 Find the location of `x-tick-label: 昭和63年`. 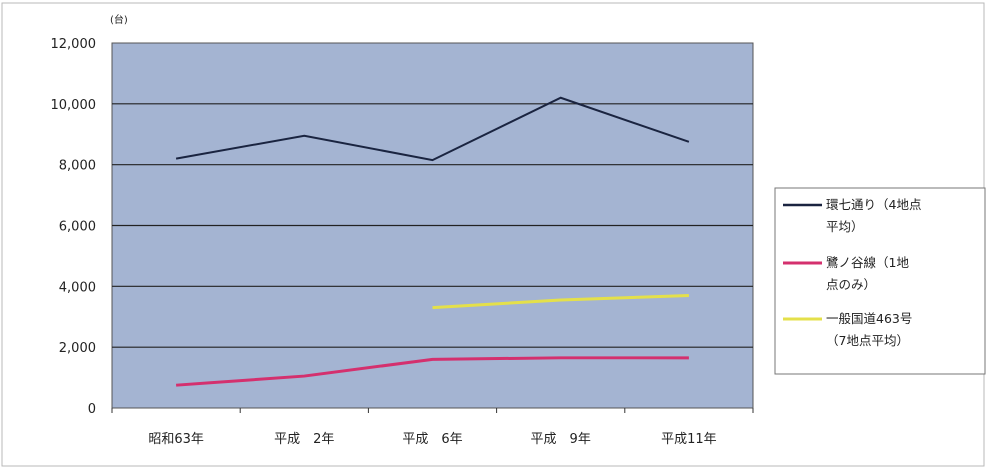

x-tick-label: 昭和63年 is located at coordinates (176, 439).